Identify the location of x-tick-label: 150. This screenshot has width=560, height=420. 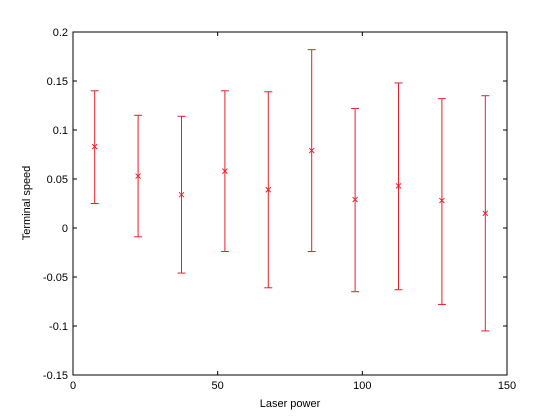
(507, 386).